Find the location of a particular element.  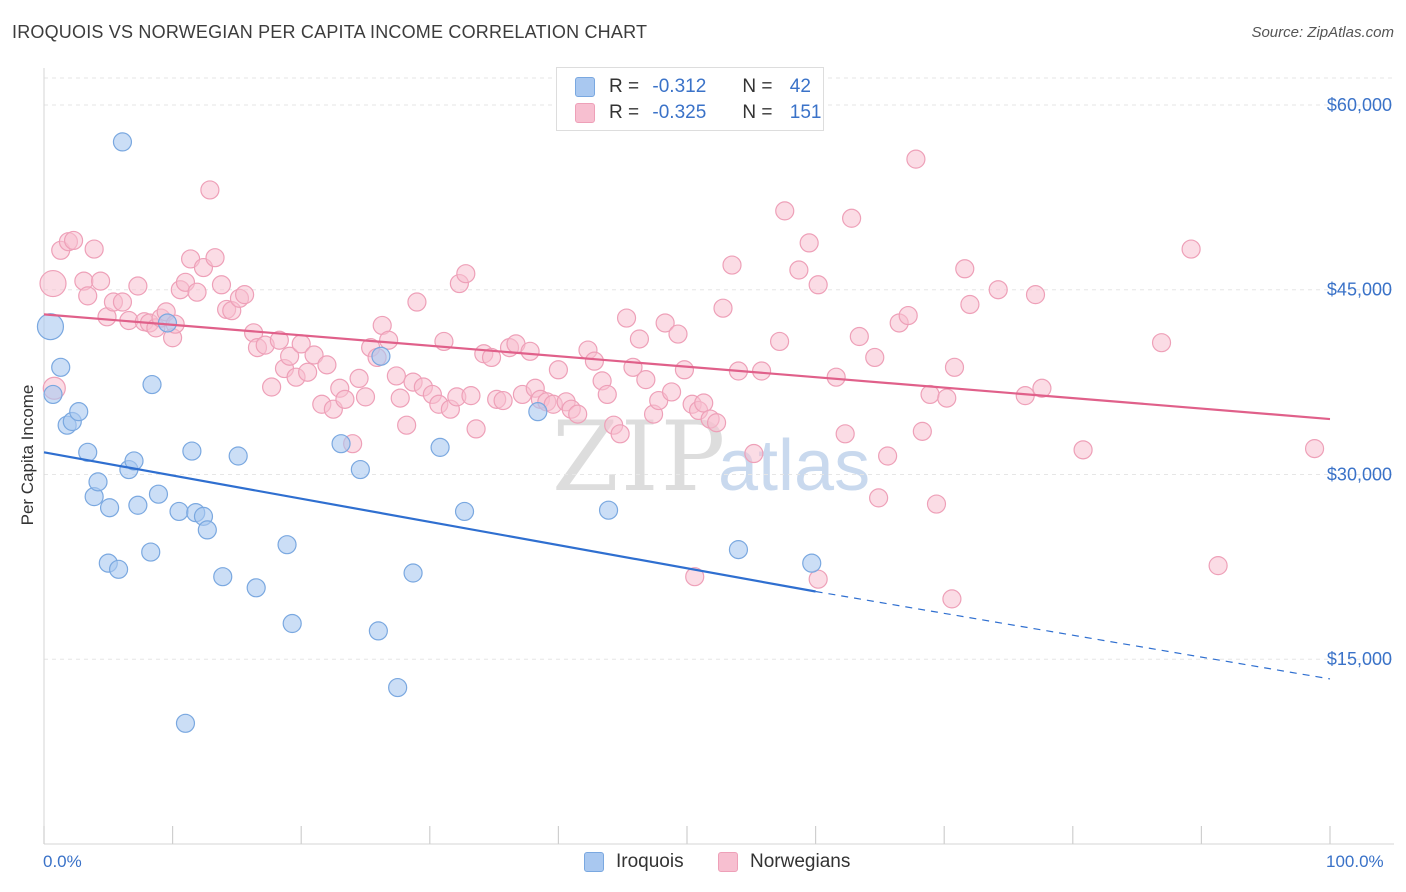

y-tick-label-1: $30,000 is located at coordinates (1359, 474).